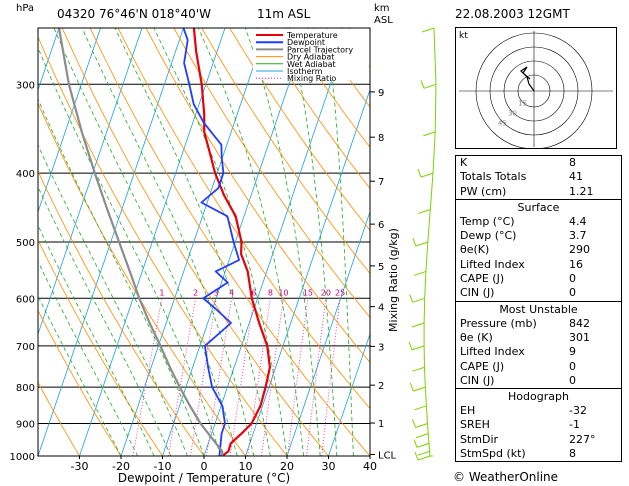  What do you see at coordinates (287, 466) in the screenshot?
I see `x-tick-label: 20` at bounding box center [287, 466].